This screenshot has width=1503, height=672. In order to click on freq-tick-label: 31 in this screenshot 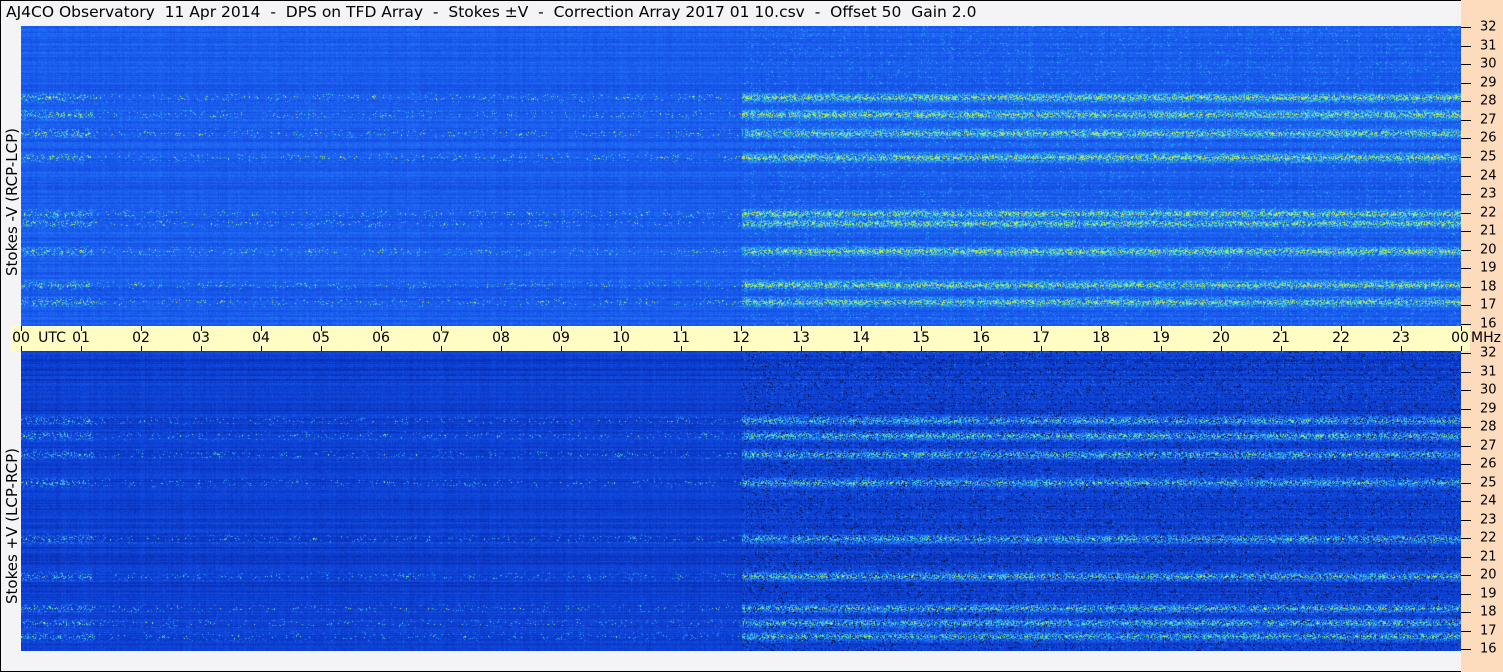, I will do `click(1488, 371)`.